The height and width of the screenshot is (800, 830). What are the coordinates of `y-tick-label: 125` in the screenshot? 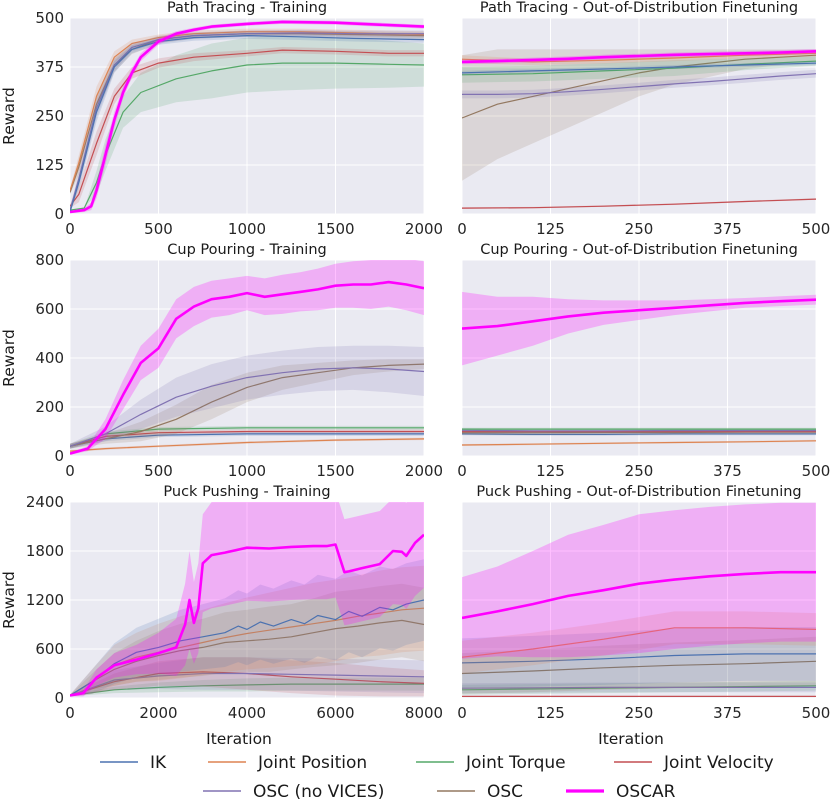 It's located at (49, 165).